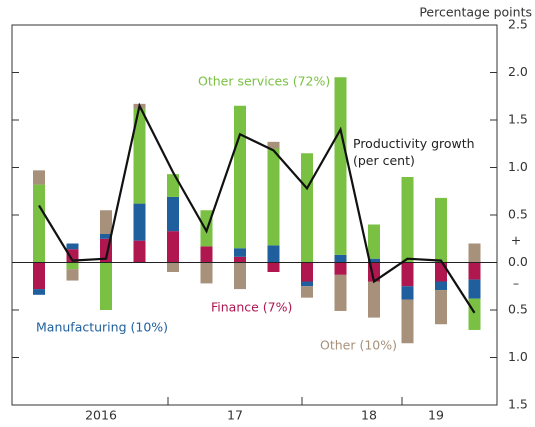 Image resolution: width=535 pixels, height=427 pixels. What do you see at coordinates (369, 415) in the screenshot?
I see `x-tick-label: 18` at bounding box center [369, 415].